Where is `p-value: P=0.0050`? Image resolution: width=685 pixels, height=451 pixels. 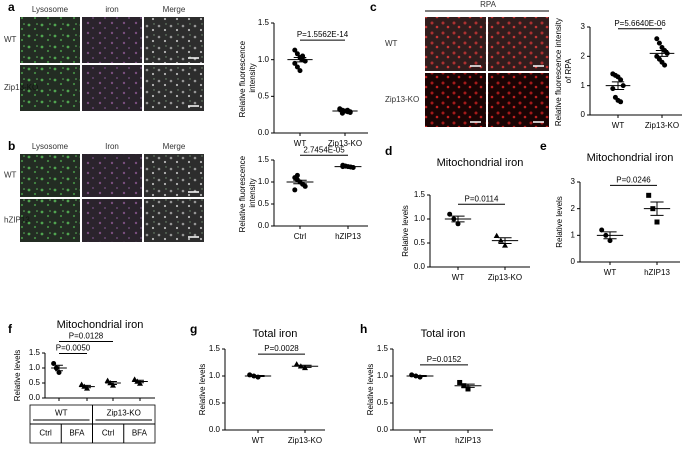 p-value: P=0.0050 is located at coordinates (73, 348).